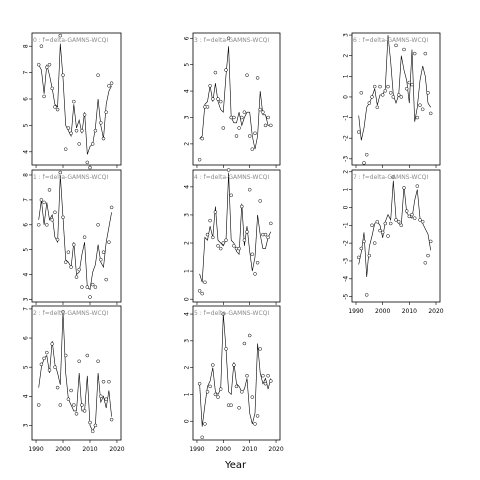 This screenshot has width=480, height=480. I want to click on y-tick-label: 2, so click(346, 56).